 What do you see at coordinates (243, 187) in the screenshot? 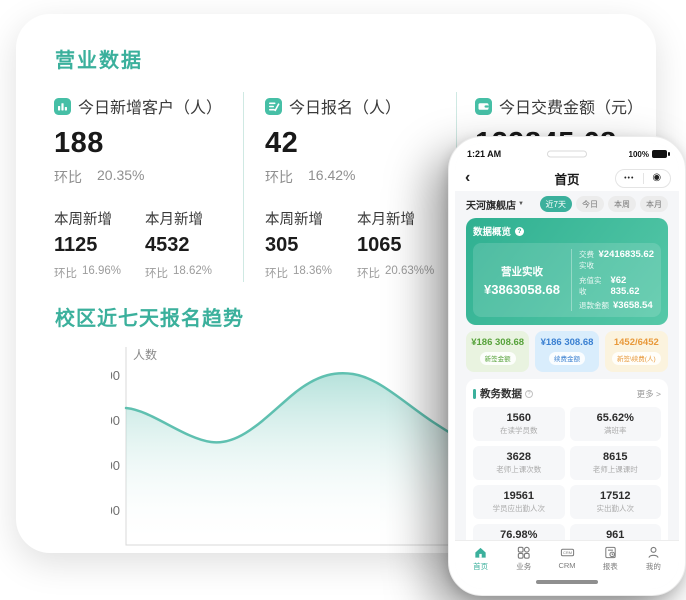
I see `card-divider` at bounding box center [243, 187].